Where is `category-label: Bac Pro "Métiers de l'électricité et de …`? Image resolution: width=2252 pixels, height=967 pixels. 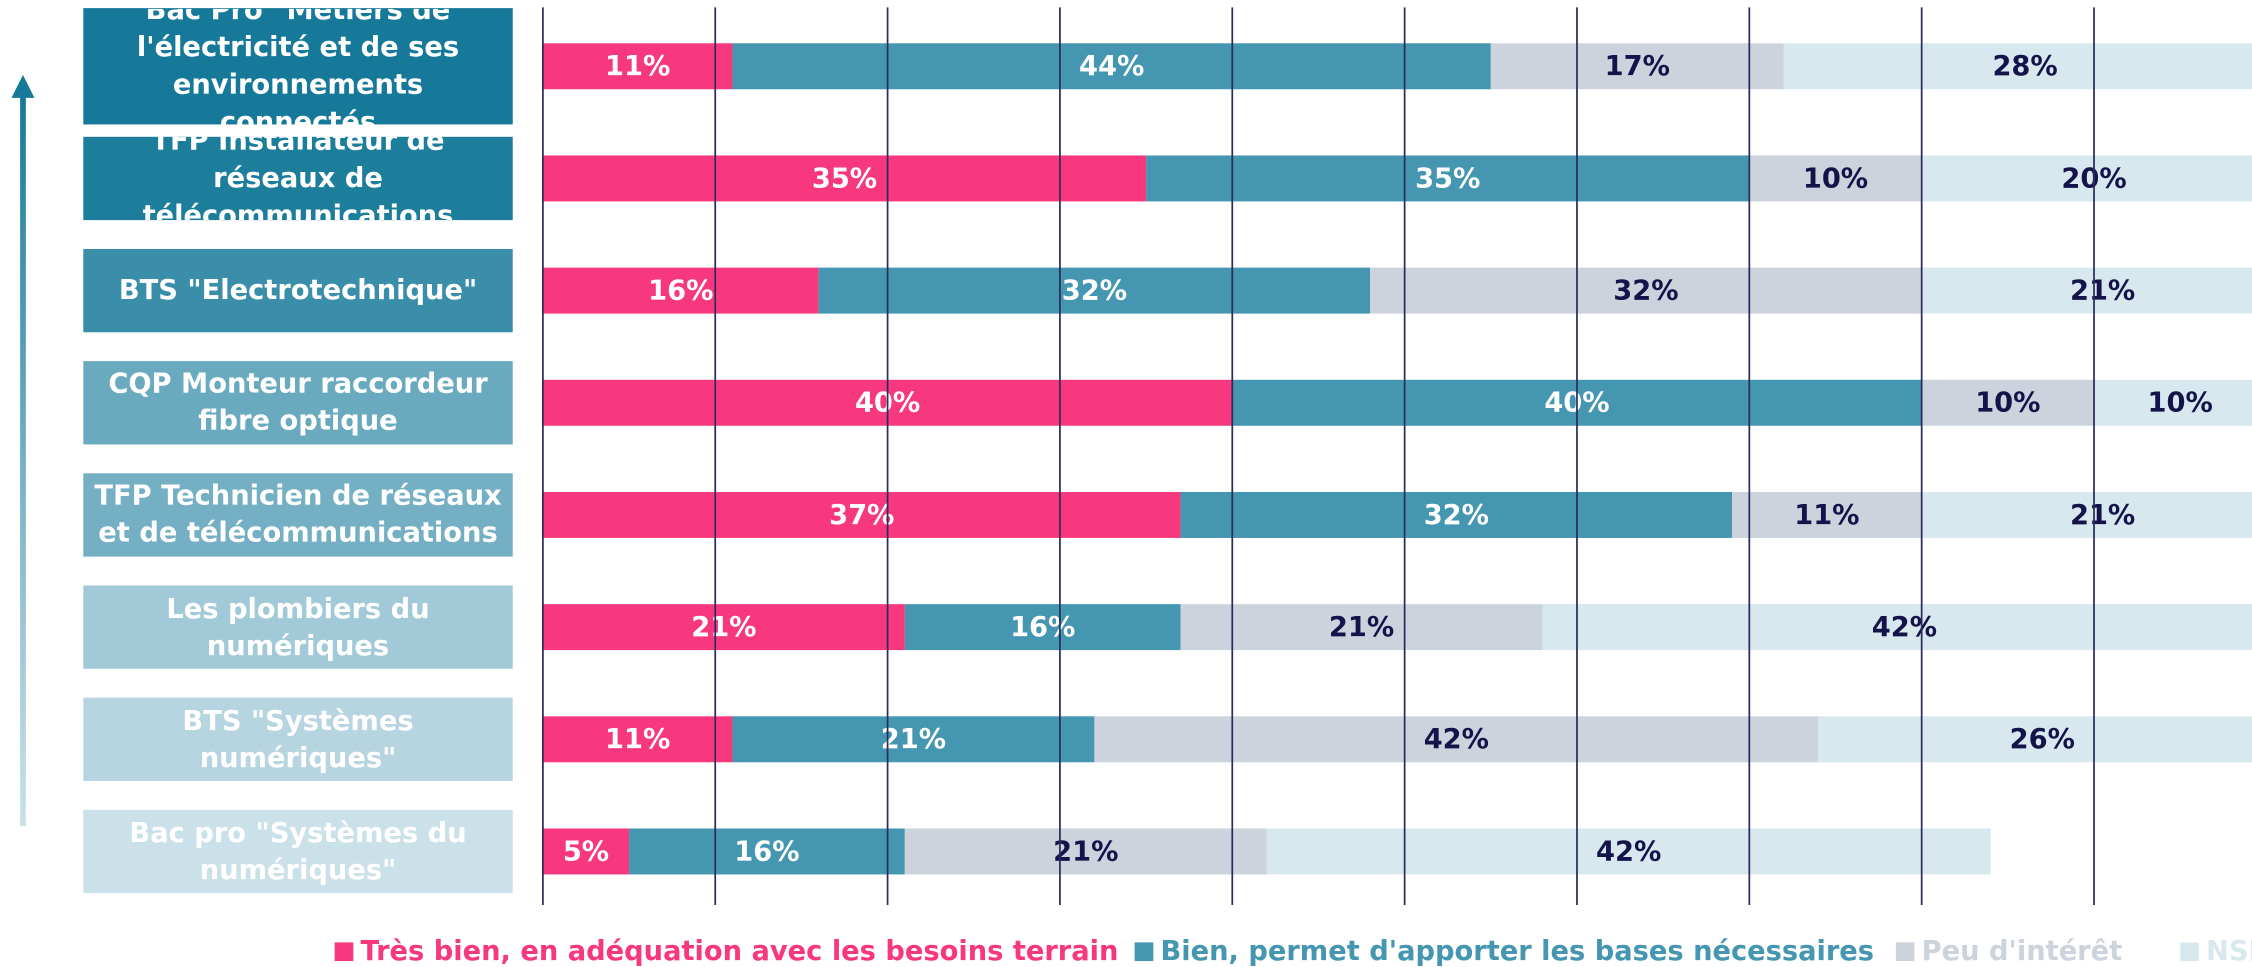 category-label: Bac Pro "Métiers de l'électricité et de … is located at coordinates (298, 66).